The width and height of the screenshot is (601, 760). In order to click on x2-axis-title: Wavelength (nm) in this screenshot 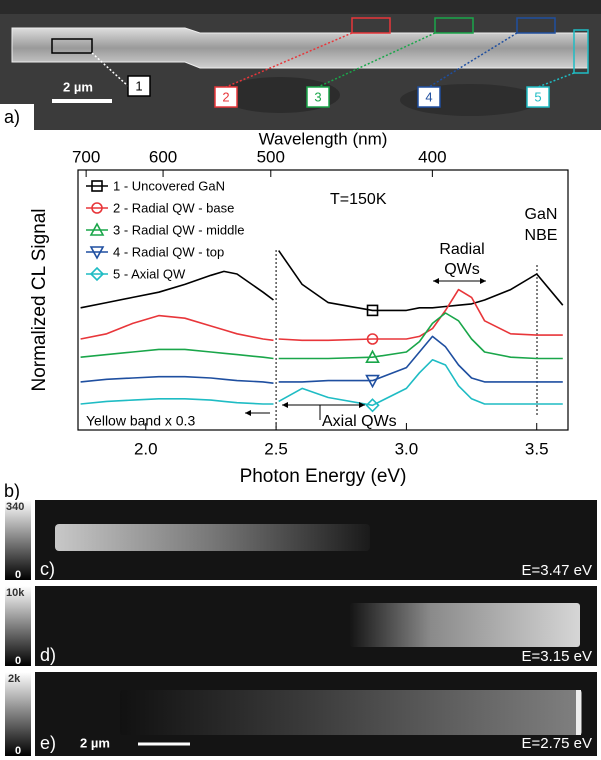, I will do `click(323, 138)`.